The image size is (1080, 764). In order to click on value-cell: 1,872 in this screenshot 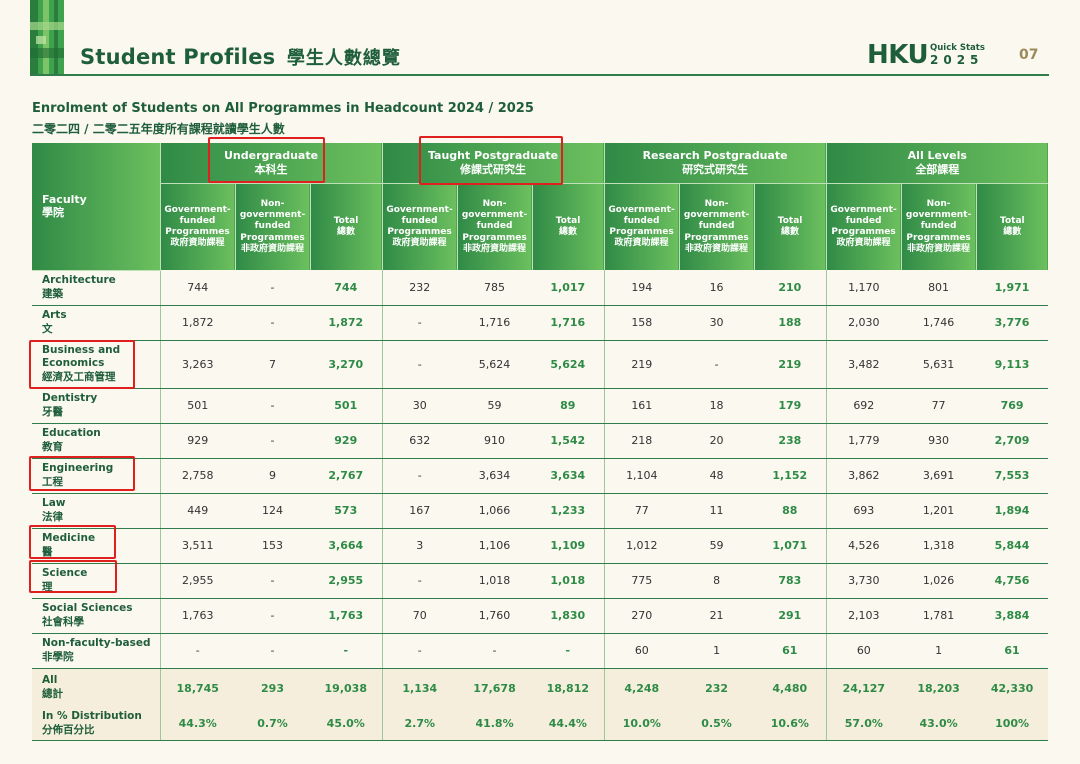, I will do `click(197, 323)`.